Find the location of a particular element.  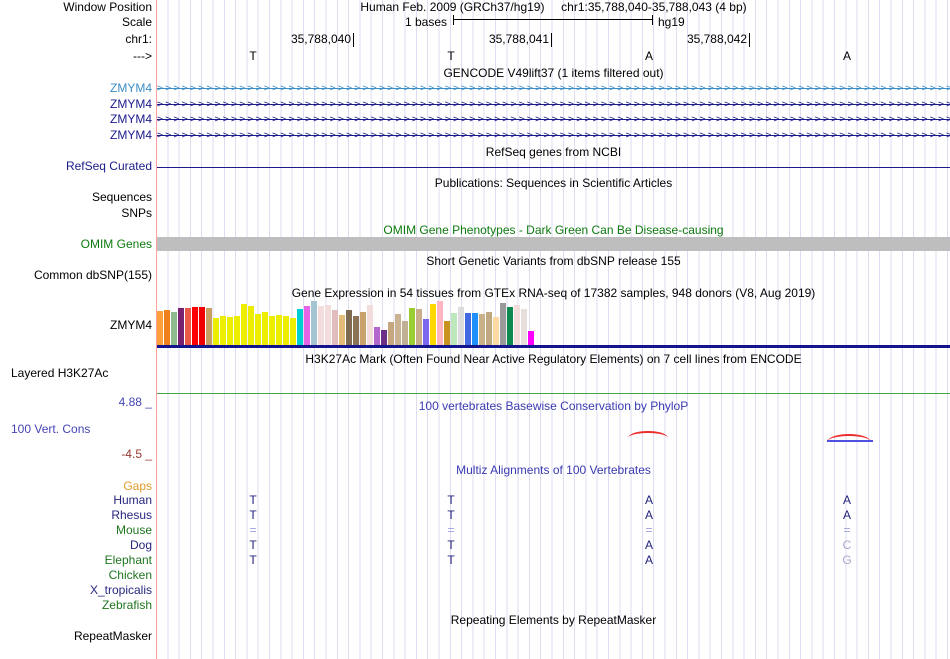

multiz-species-label-elephant: Elephant is located at coordinates (128, 560).